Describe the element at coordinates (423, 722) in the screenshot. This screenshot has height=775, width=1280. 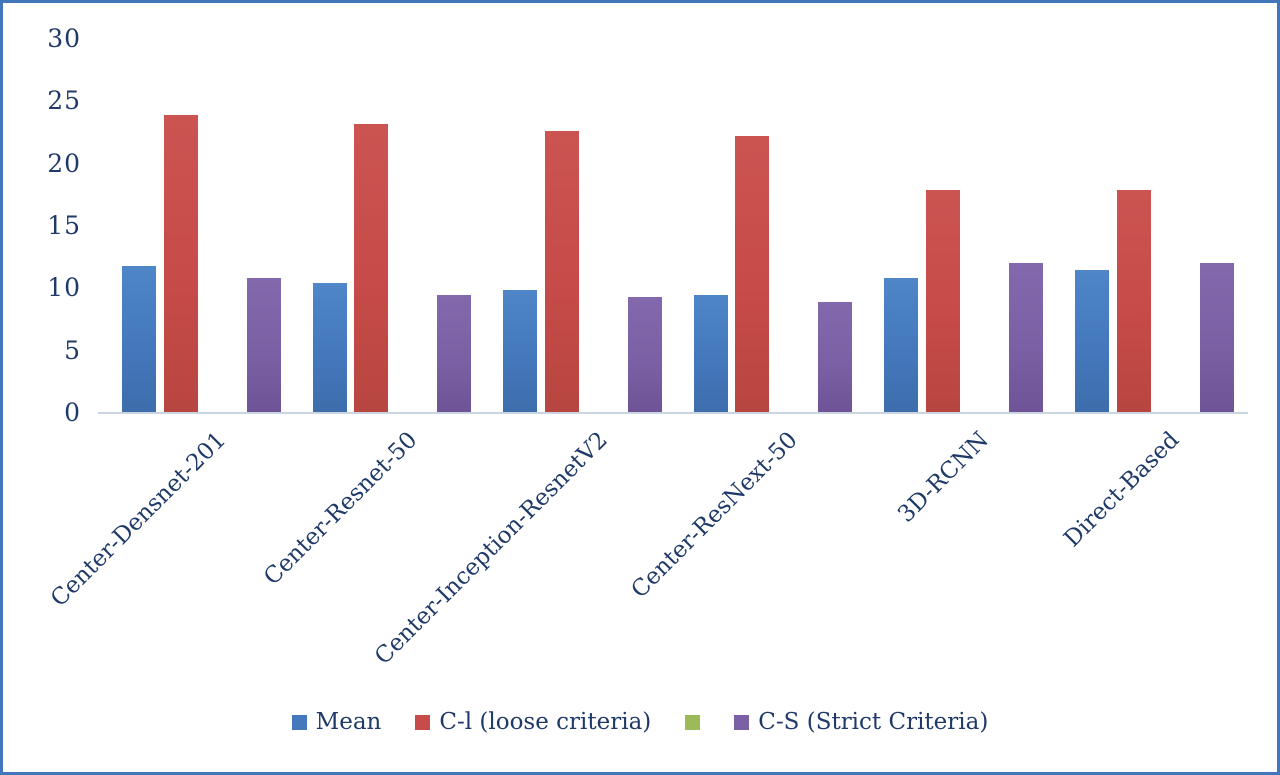
I see `legend-swatch-c-l` at that location.